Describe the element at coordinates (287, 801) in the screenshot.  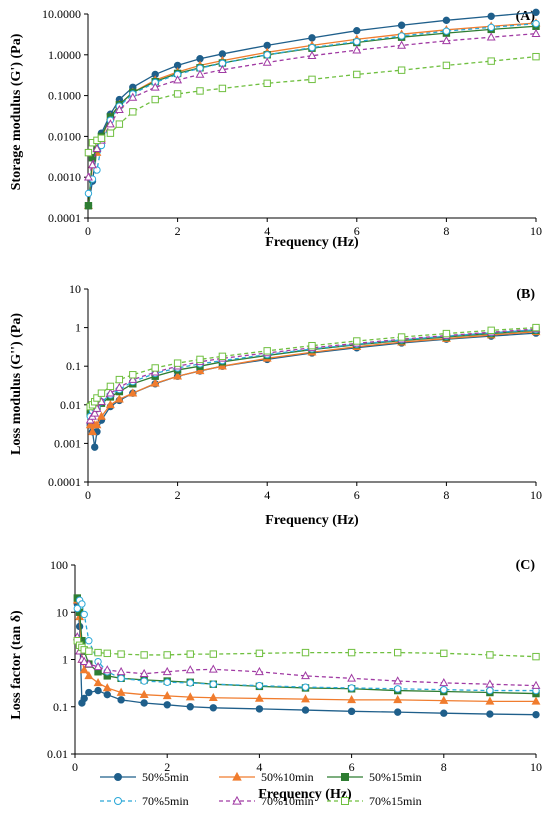
I see `legend-label: 70%10min` at that location.